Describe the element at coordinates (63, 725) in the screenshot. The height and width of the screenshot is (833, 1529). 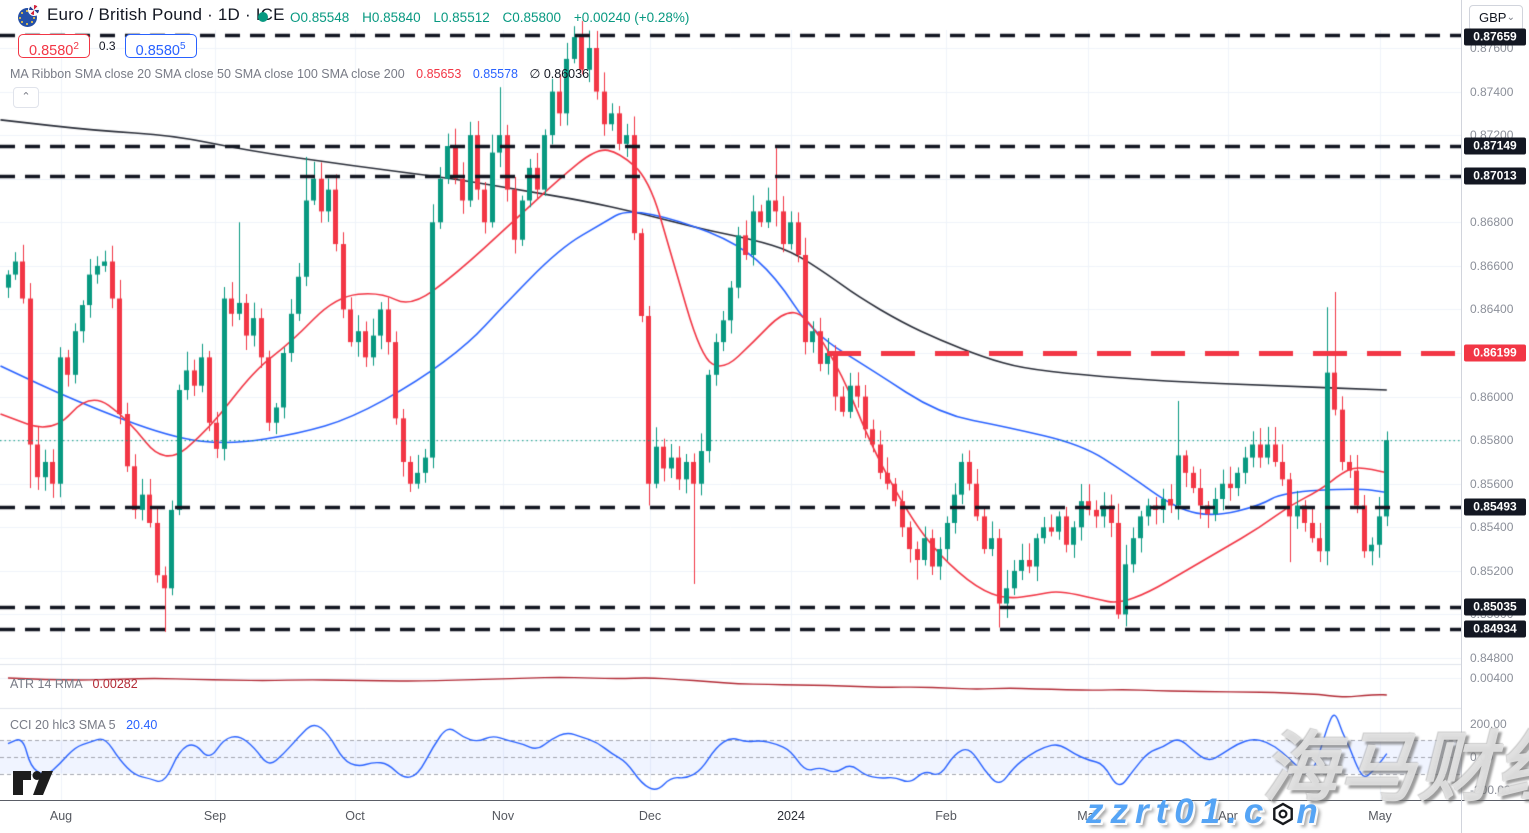
I see `cci-label: CCI 20 hlc3 SMA 5` at that location.